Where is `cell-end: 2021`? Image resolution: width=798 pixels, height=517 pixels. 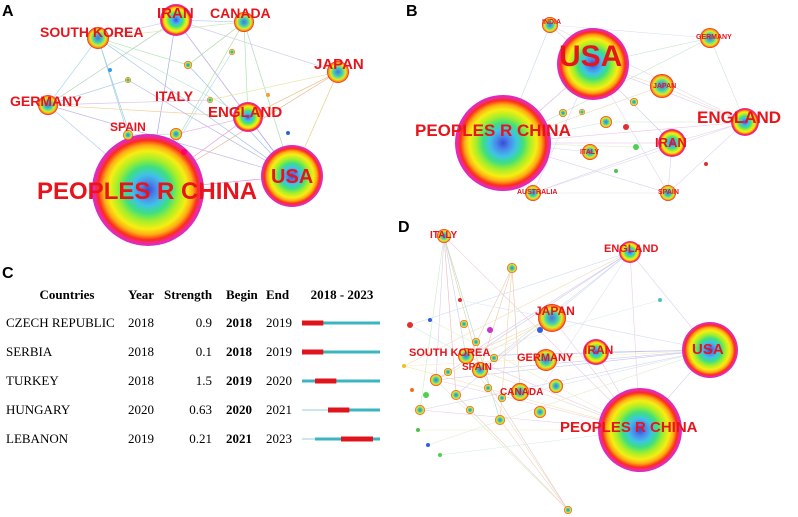 cell-end: 2021 is located at coordinates (279, 409).